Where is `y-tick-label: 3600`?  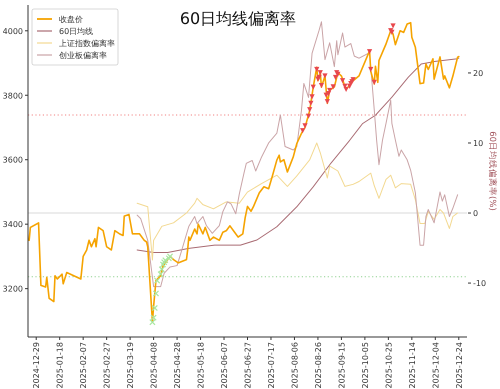
y-tick-label: 3600 is located at coordinates (12, 160).